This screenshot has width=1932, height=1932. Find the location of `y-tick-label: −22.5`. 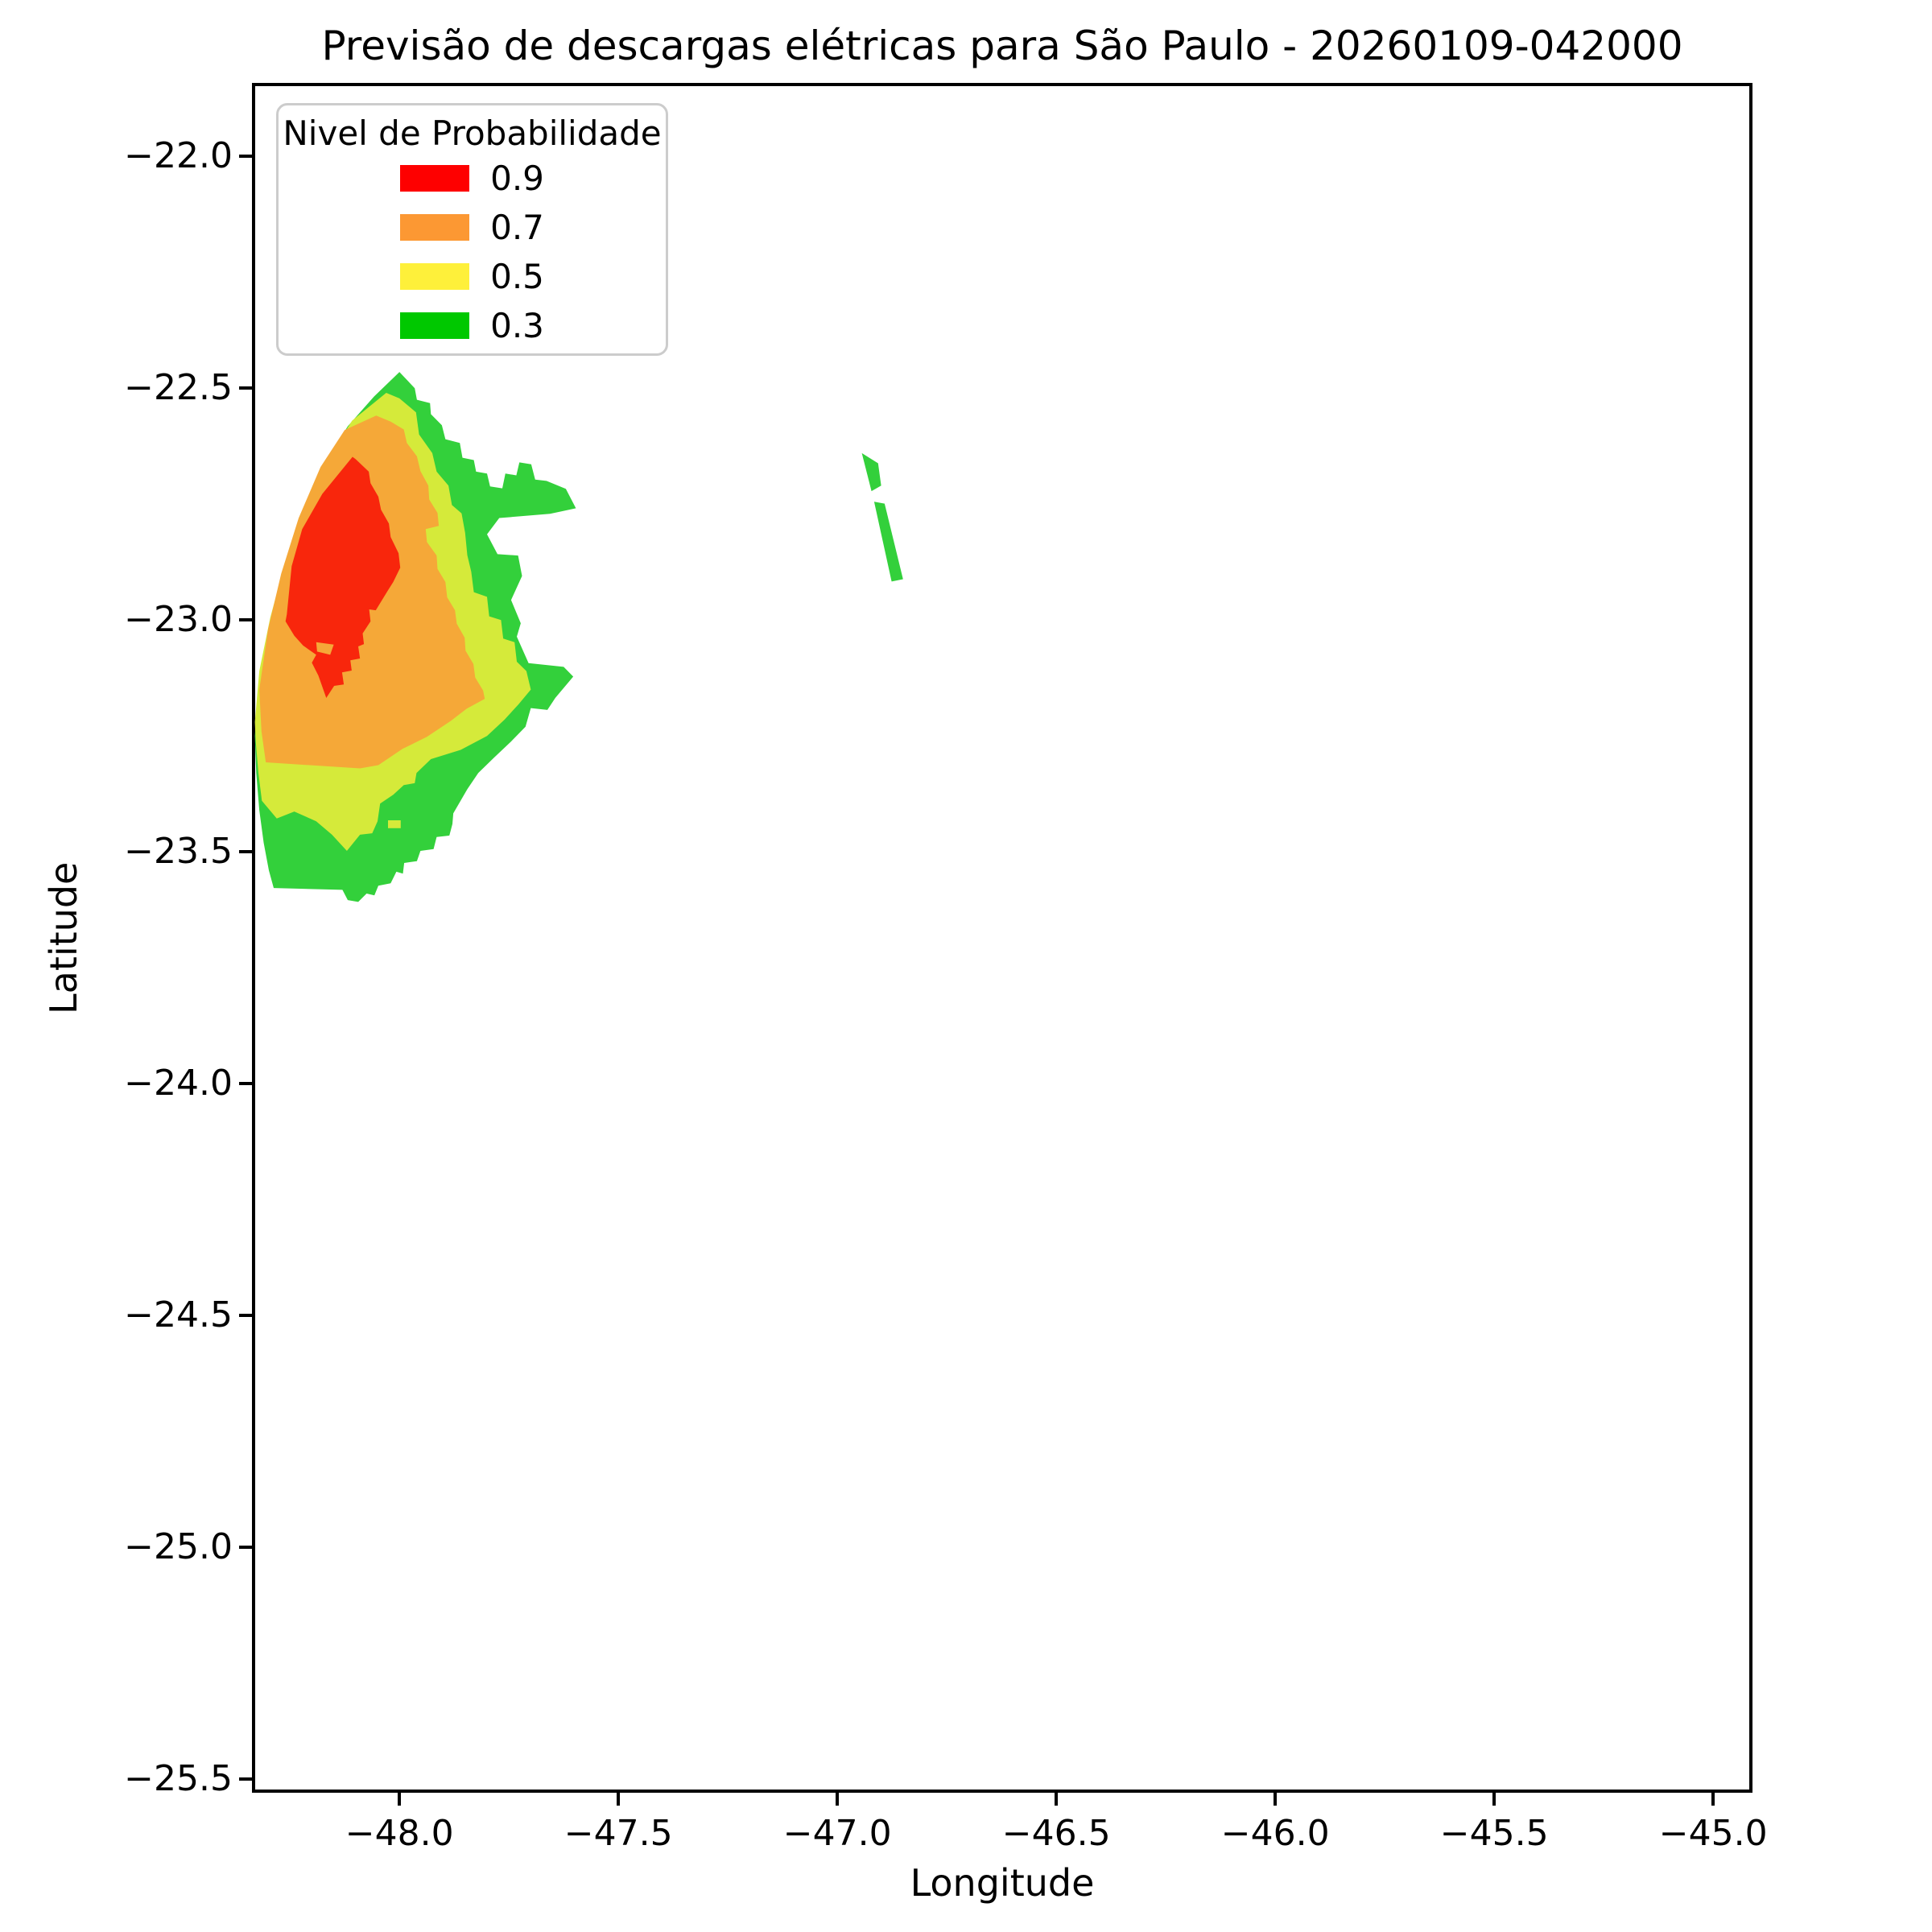

y-tick-label: −22.5 is located at coordinates (178, 388).